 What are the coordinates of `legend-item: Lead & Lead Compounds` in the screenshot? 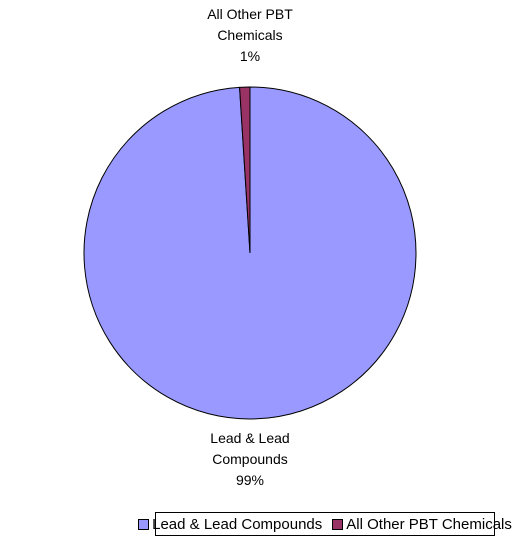 It's located at (230, 524).